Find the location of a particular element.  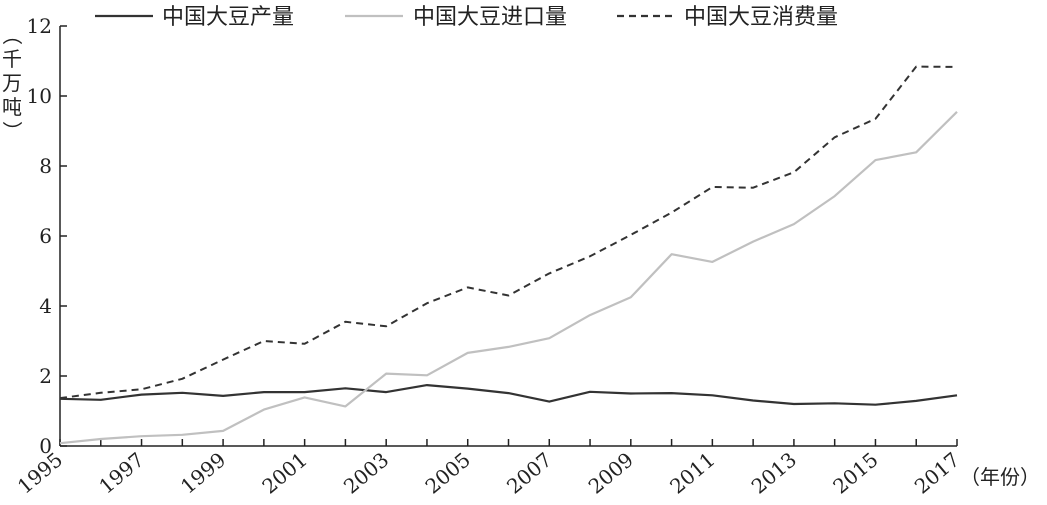

x-tick-label: 1999 is located at coordinates (203, 472).